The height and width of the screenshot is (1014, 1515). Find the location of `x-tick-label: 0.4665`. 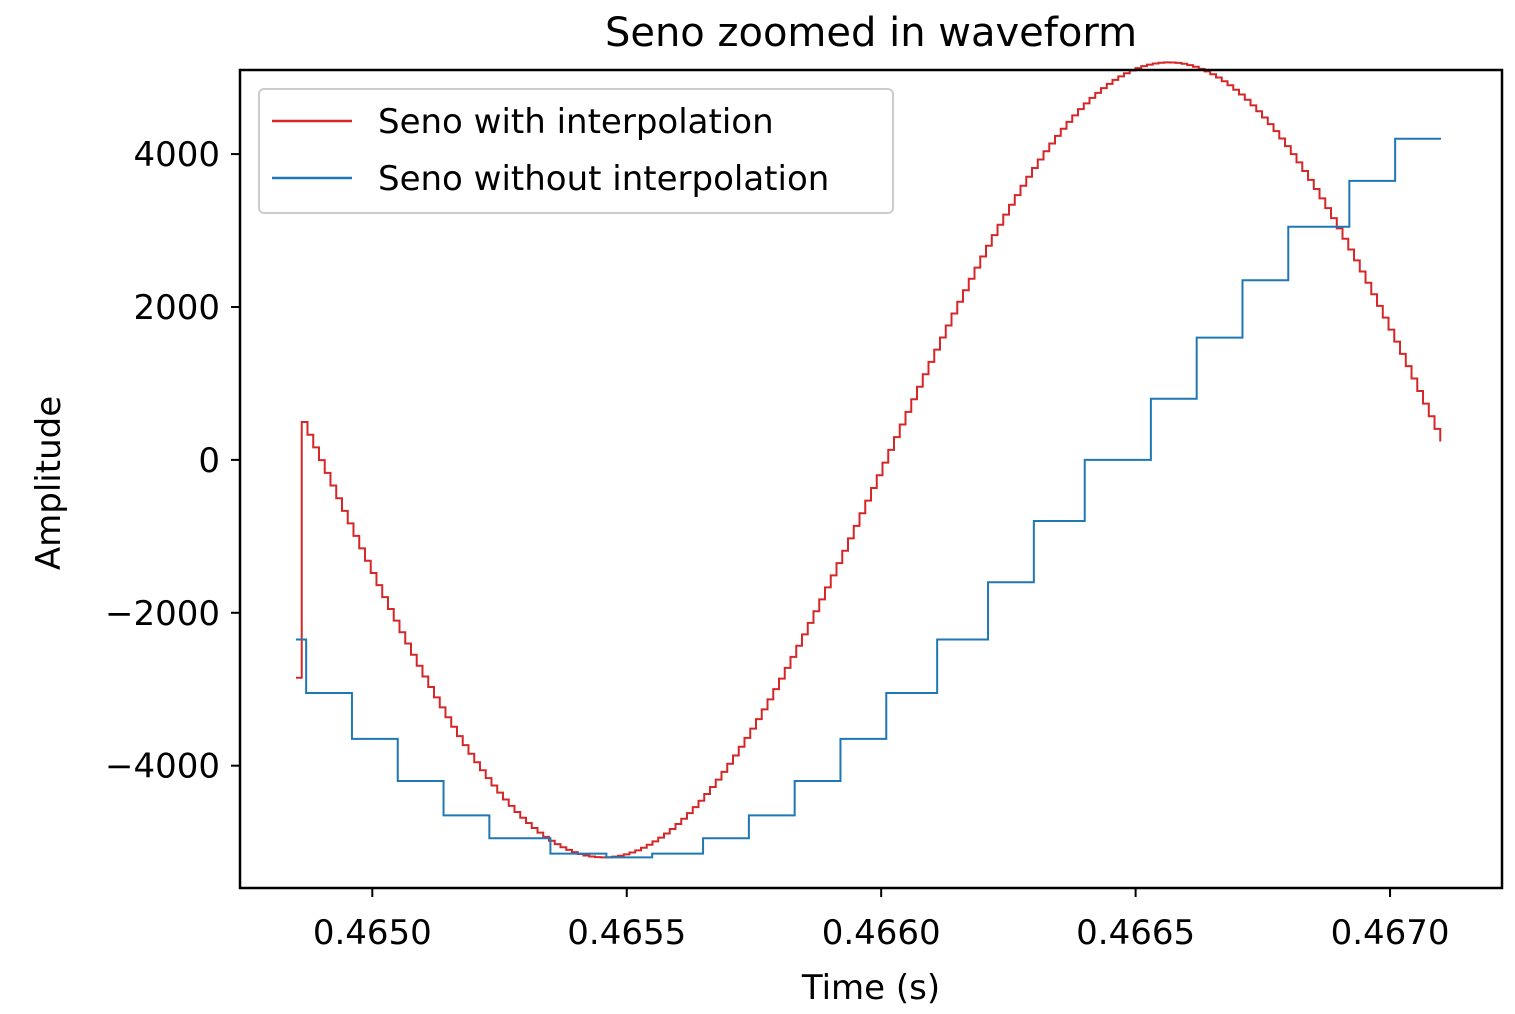

x-tick-label: 0.4665 is located at coordinates (1135, 933).